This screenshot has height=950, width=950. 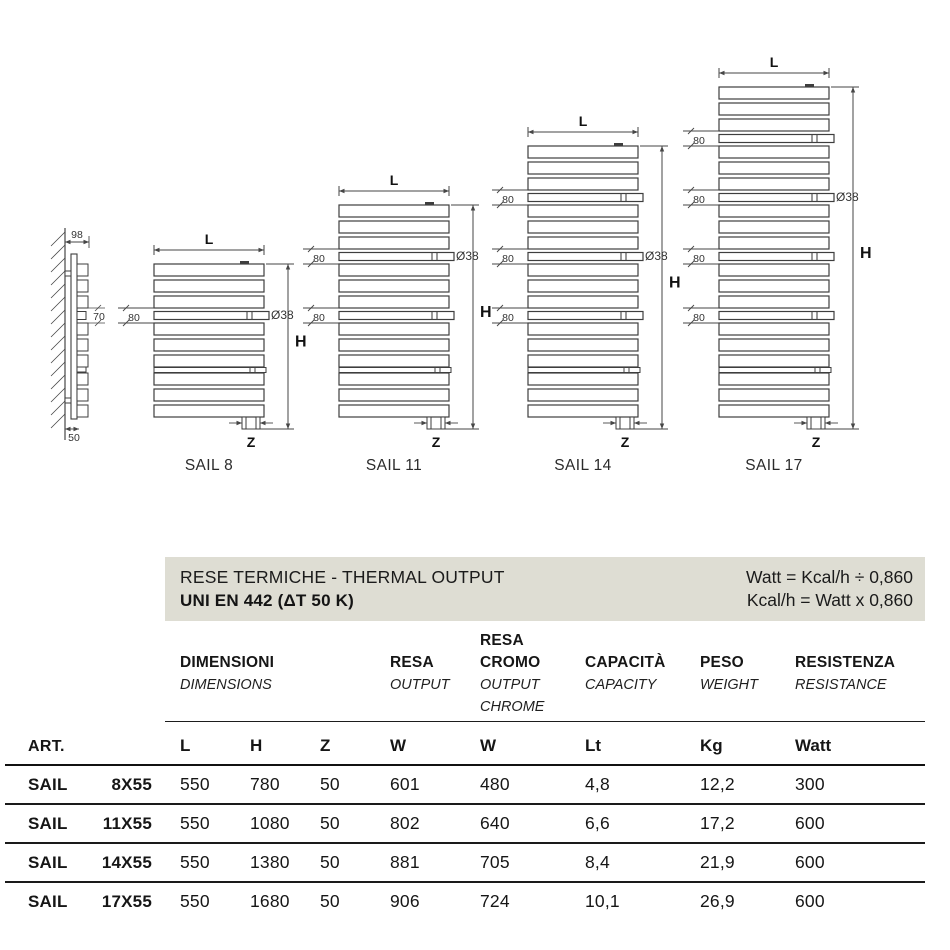 I want to click on value-cell: 881, so click(x=405, y=862).